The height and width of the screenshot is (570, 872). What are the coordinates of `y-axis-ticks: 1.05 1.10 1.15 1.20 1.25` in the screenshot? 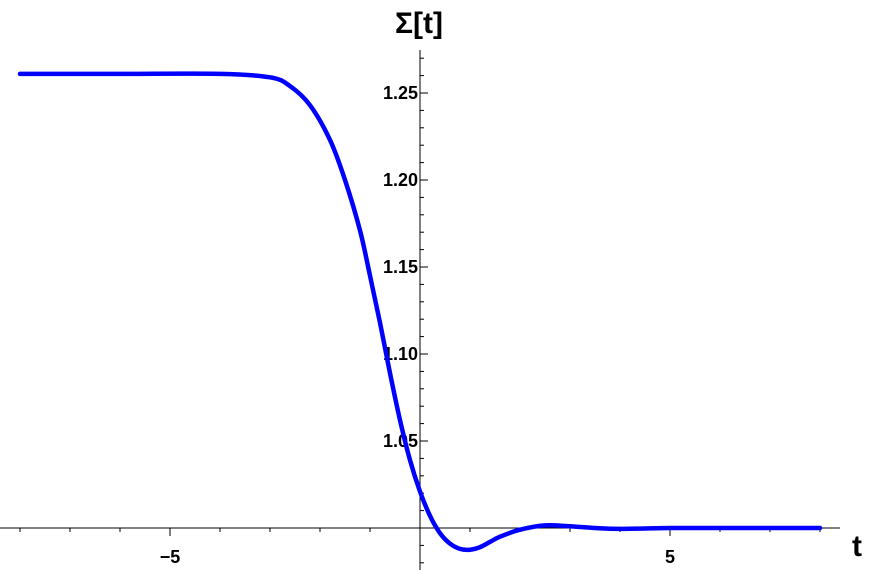 It's located at (405, 310).